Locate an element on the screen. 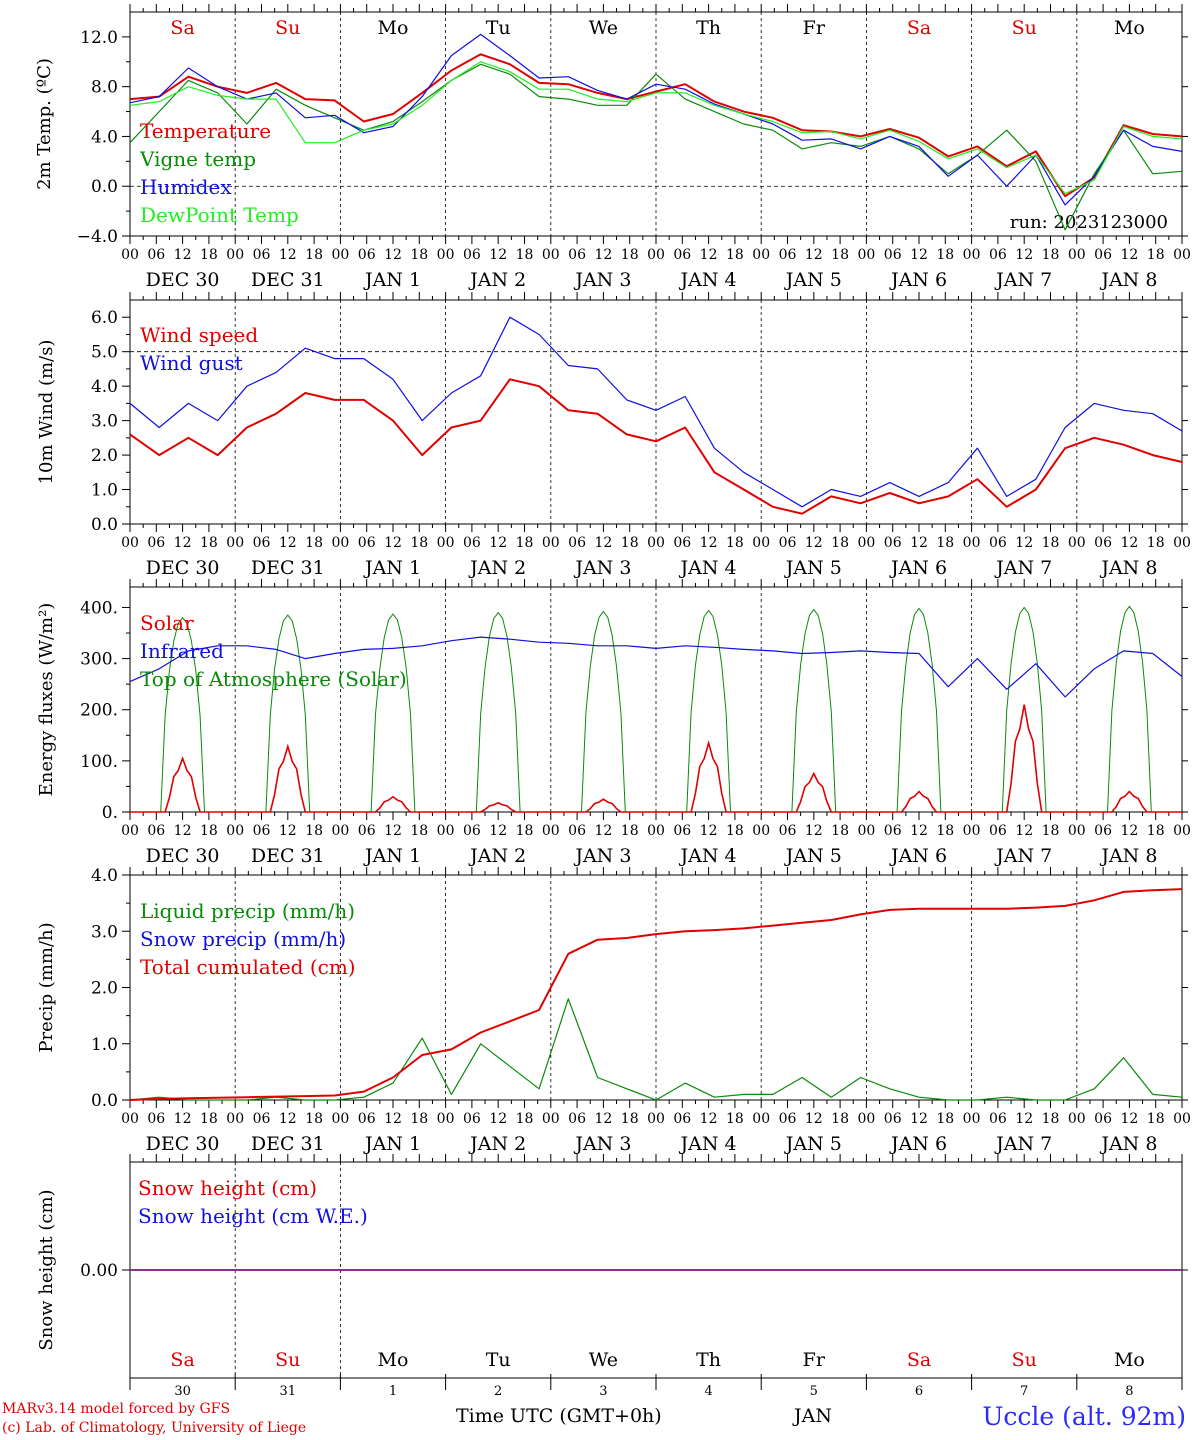 This screenshot has height=1440, width=1194. time-axis-label: Time UTC (GMT+0h) is located at coordinates (559, 1416).